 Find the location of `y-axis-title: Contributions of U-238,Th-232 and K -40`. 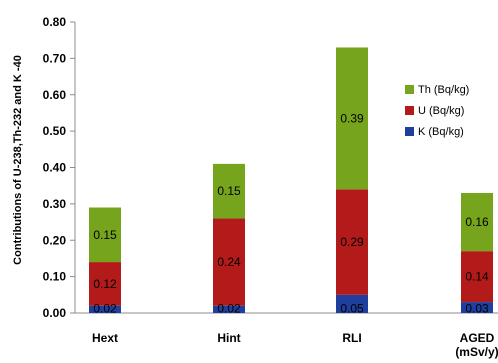

y-axis-title: Contributions of U-238,Th-232 and K -40 is located at coordinates (18, 160).